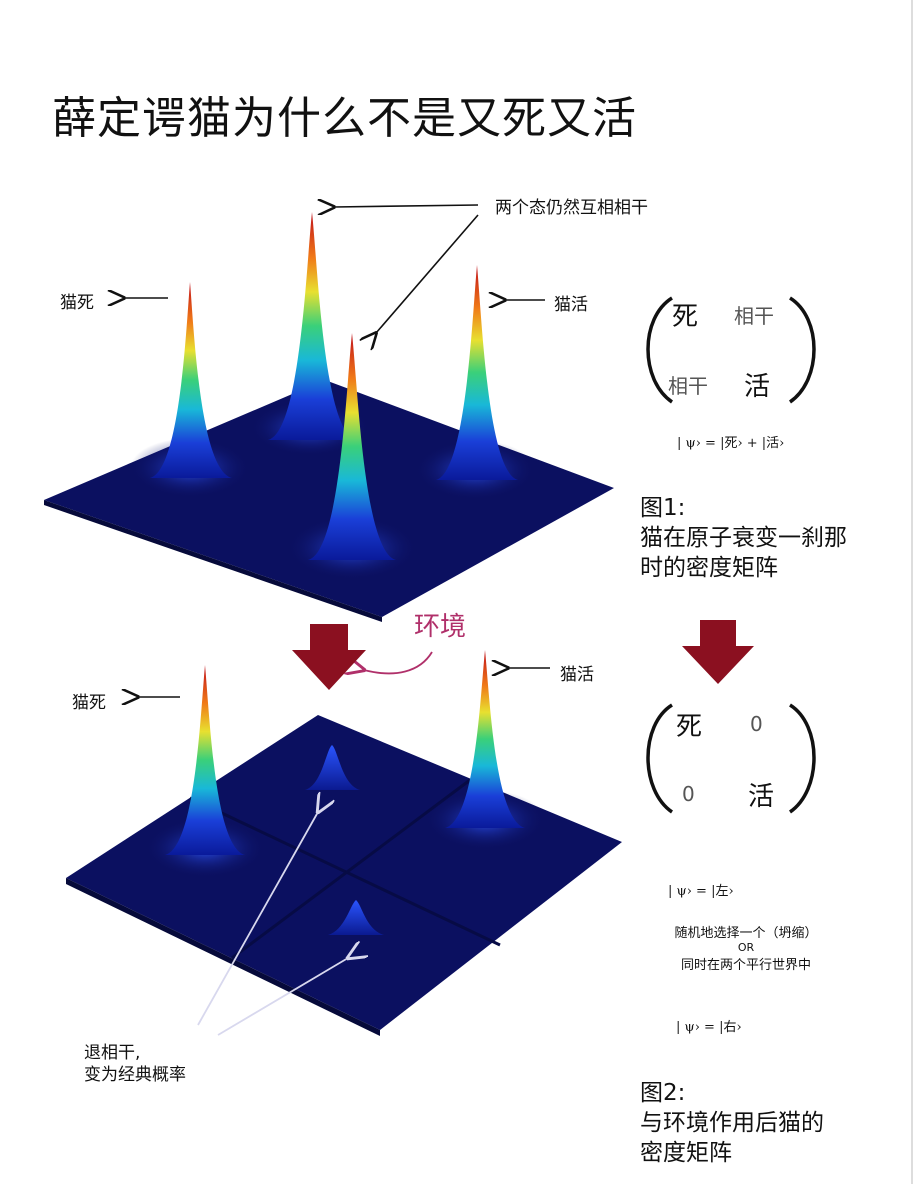 This screenshot has width=914, height=1184. What do you see at coordinates (205, 760) in the screenshot?
I see `peak-bottom-dead` at bounding box center [205, 760].